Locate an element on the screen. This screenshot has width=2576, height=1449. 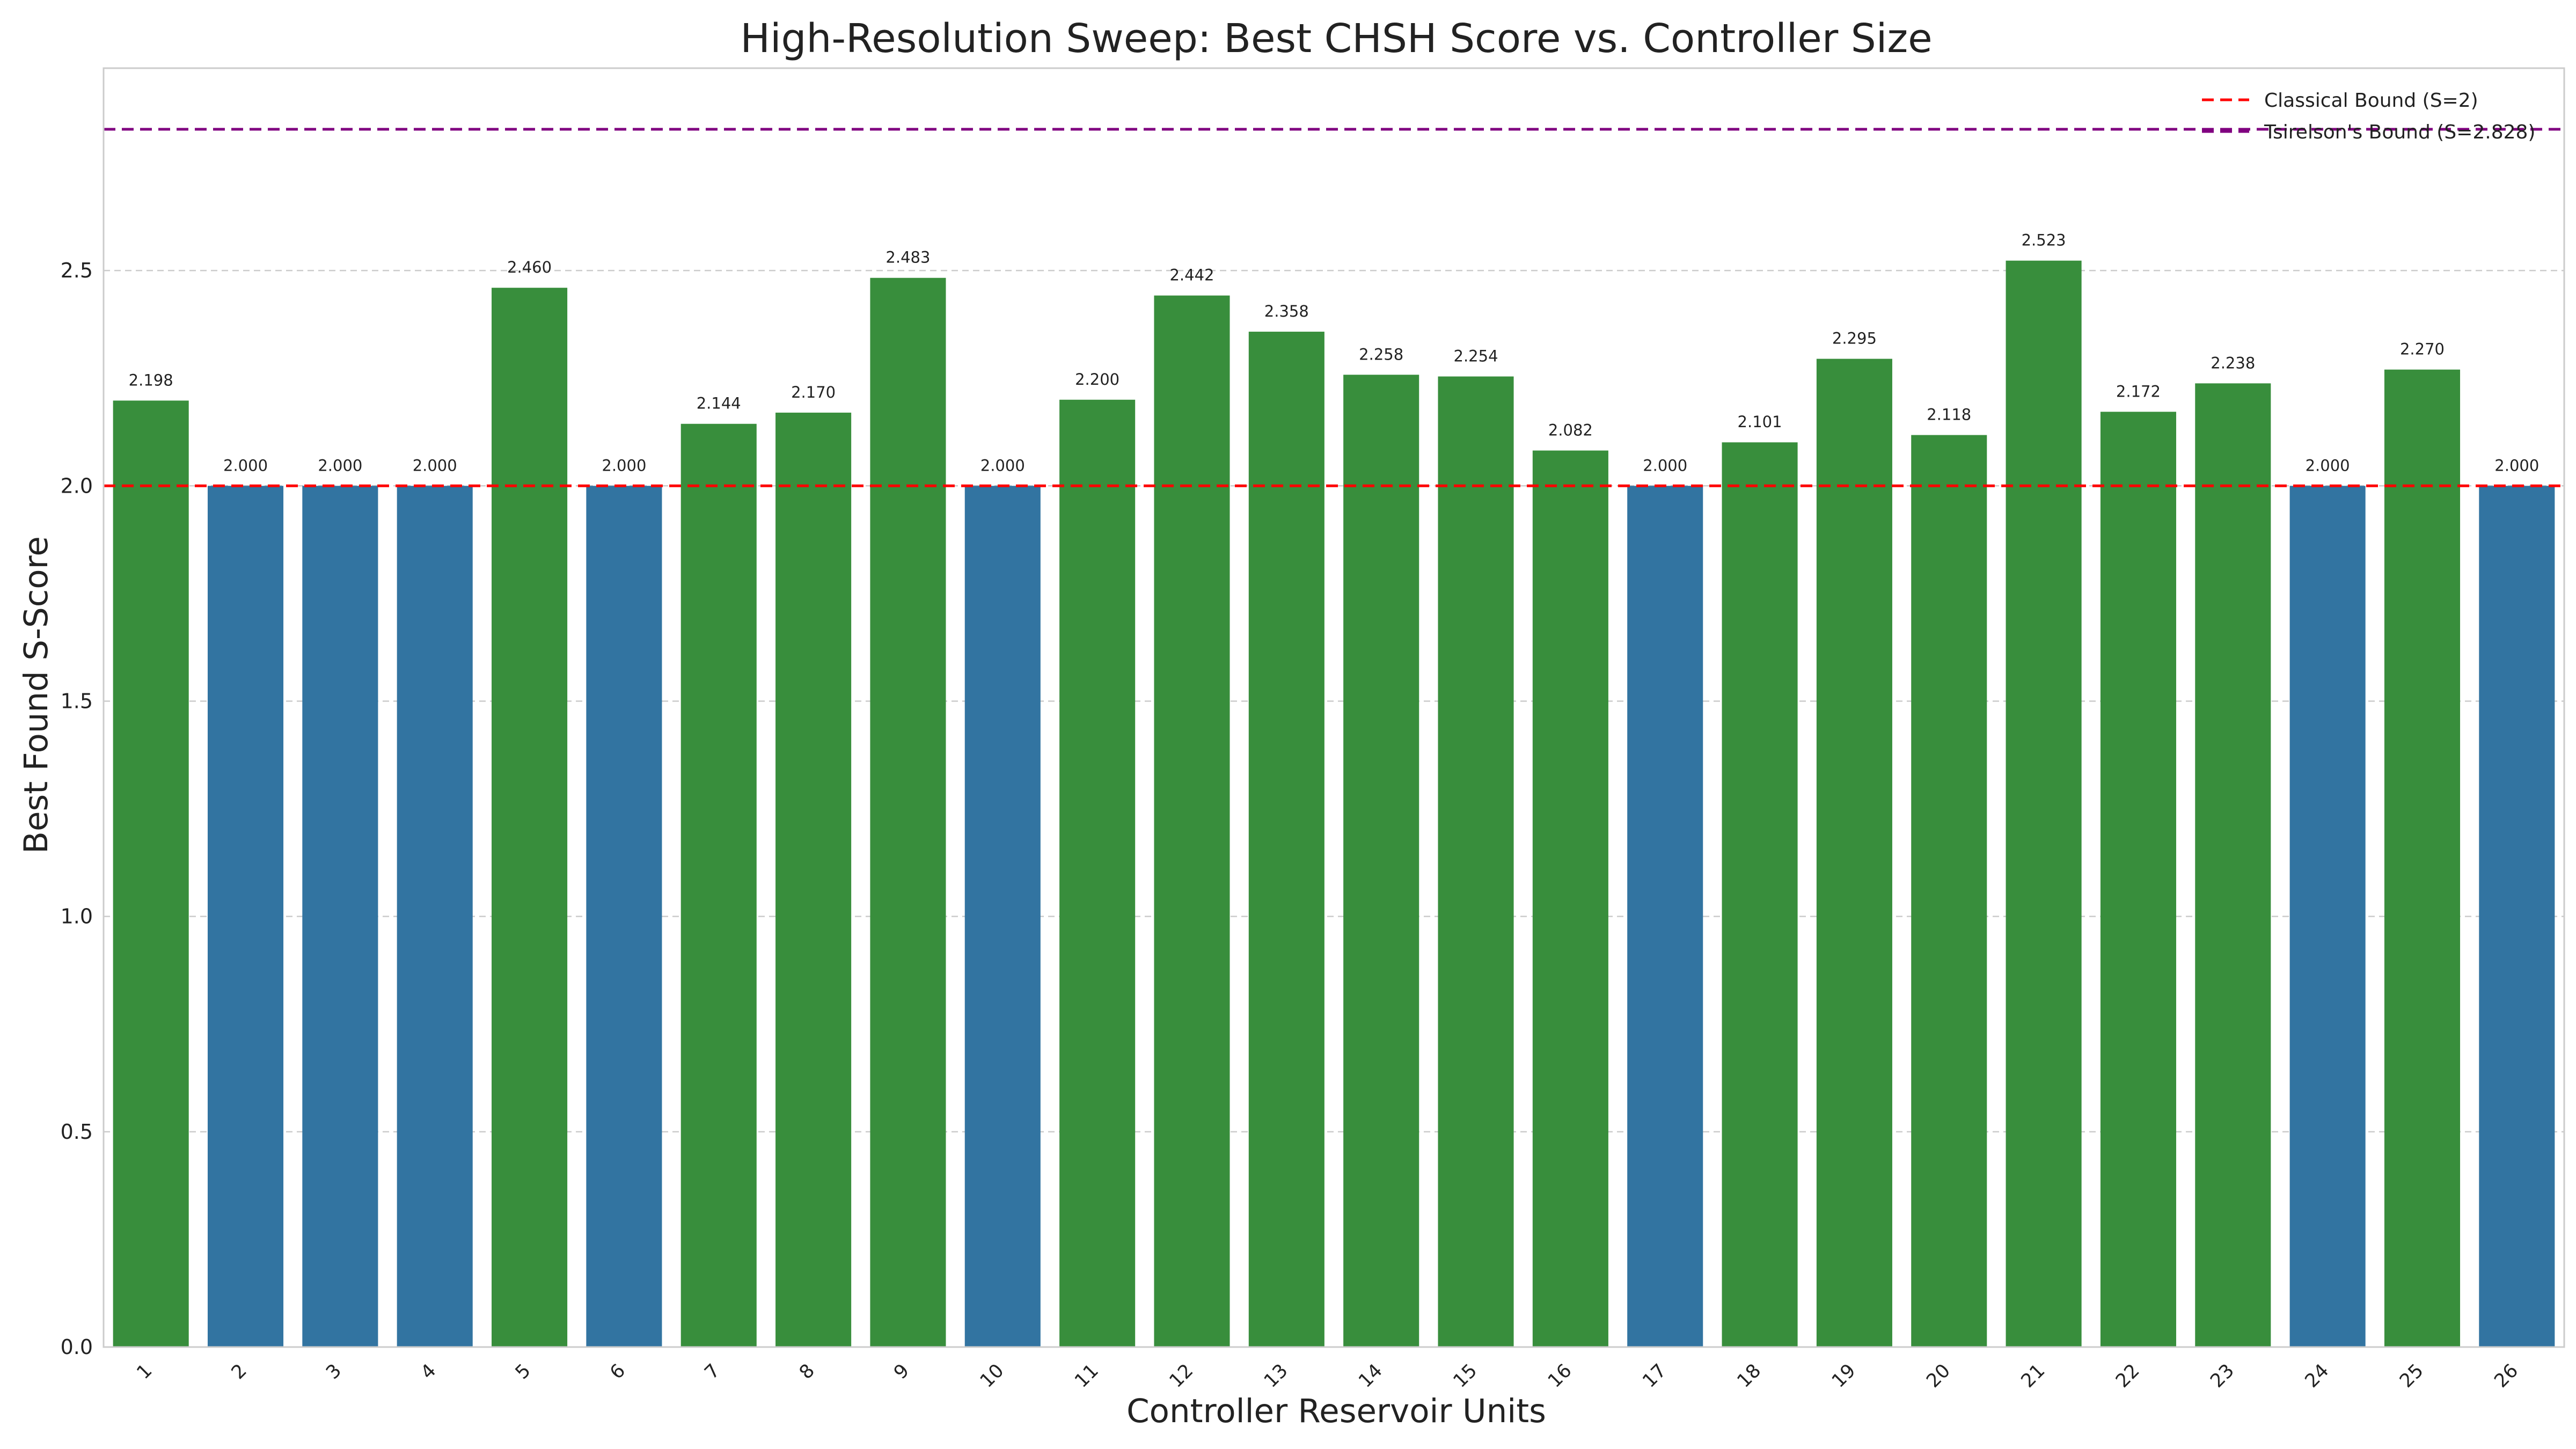
y-tick-label: 1.5 is located at coordinates (77, 701).